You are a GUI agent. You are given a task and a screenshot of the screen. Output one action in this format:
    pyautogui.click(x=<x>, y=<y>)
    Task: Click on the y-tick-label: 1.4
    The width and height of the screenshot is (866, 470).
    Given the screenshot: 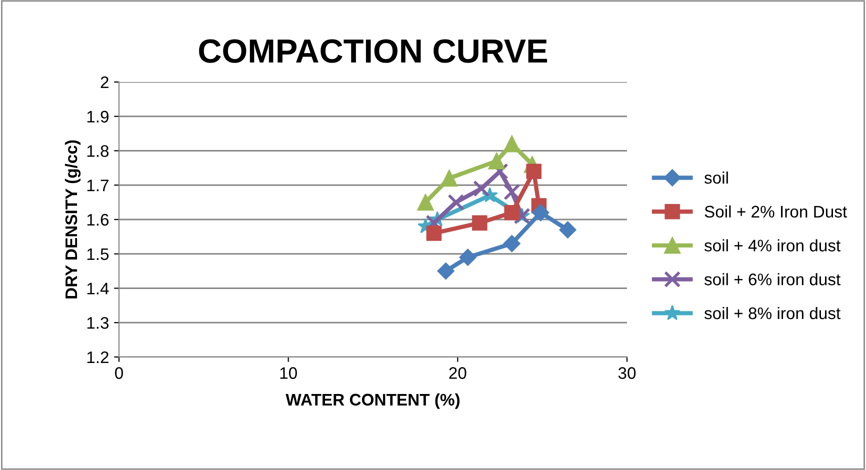 What is the action you would take?
    pyautogui.click(x=98, y=288)
    